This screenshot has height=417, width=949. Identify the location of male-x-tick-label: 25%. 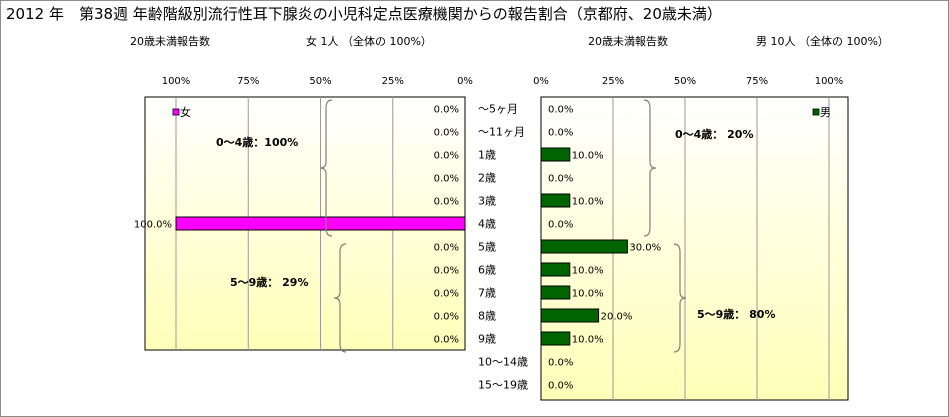
(613, 81).